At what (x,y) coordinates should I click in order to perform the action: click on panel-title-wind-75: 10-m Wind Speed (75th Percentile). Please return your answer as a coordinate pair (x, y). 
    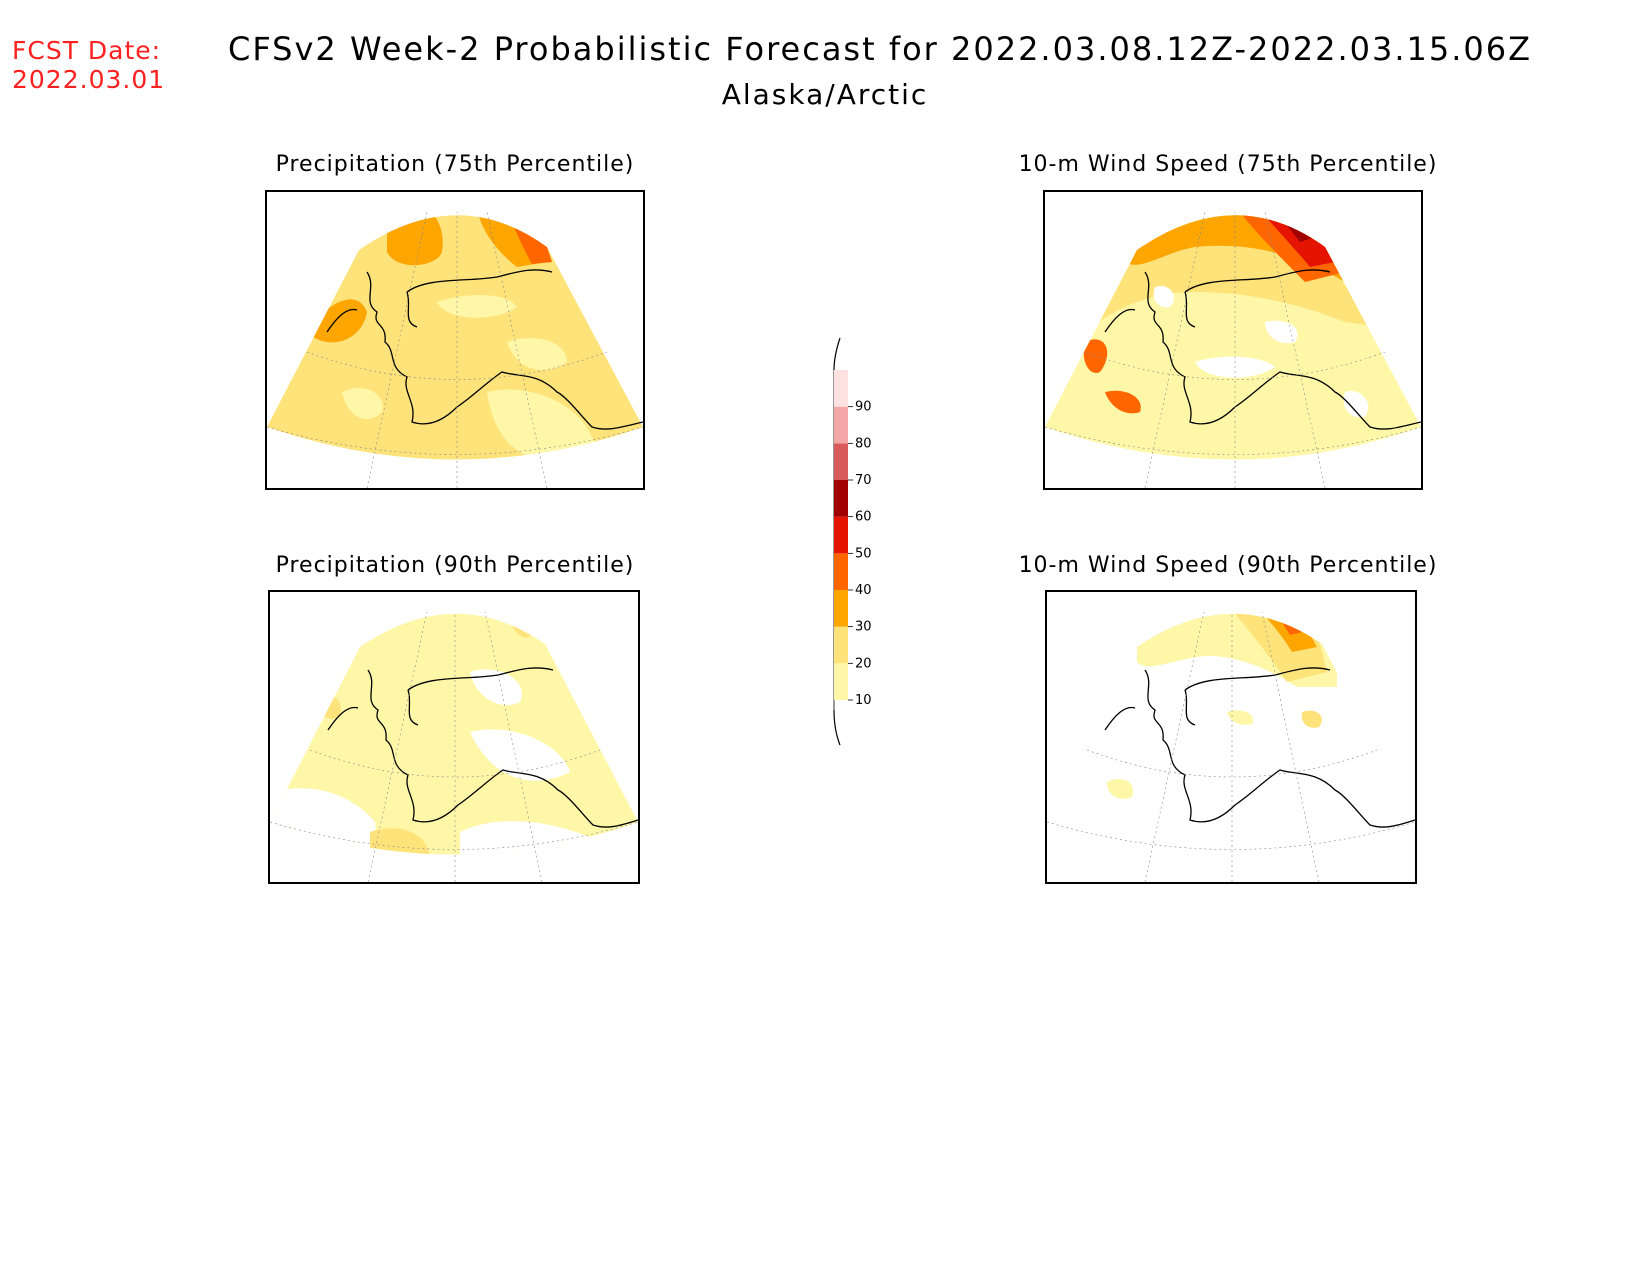
    Looking at the image, I should click on (1228, 164).